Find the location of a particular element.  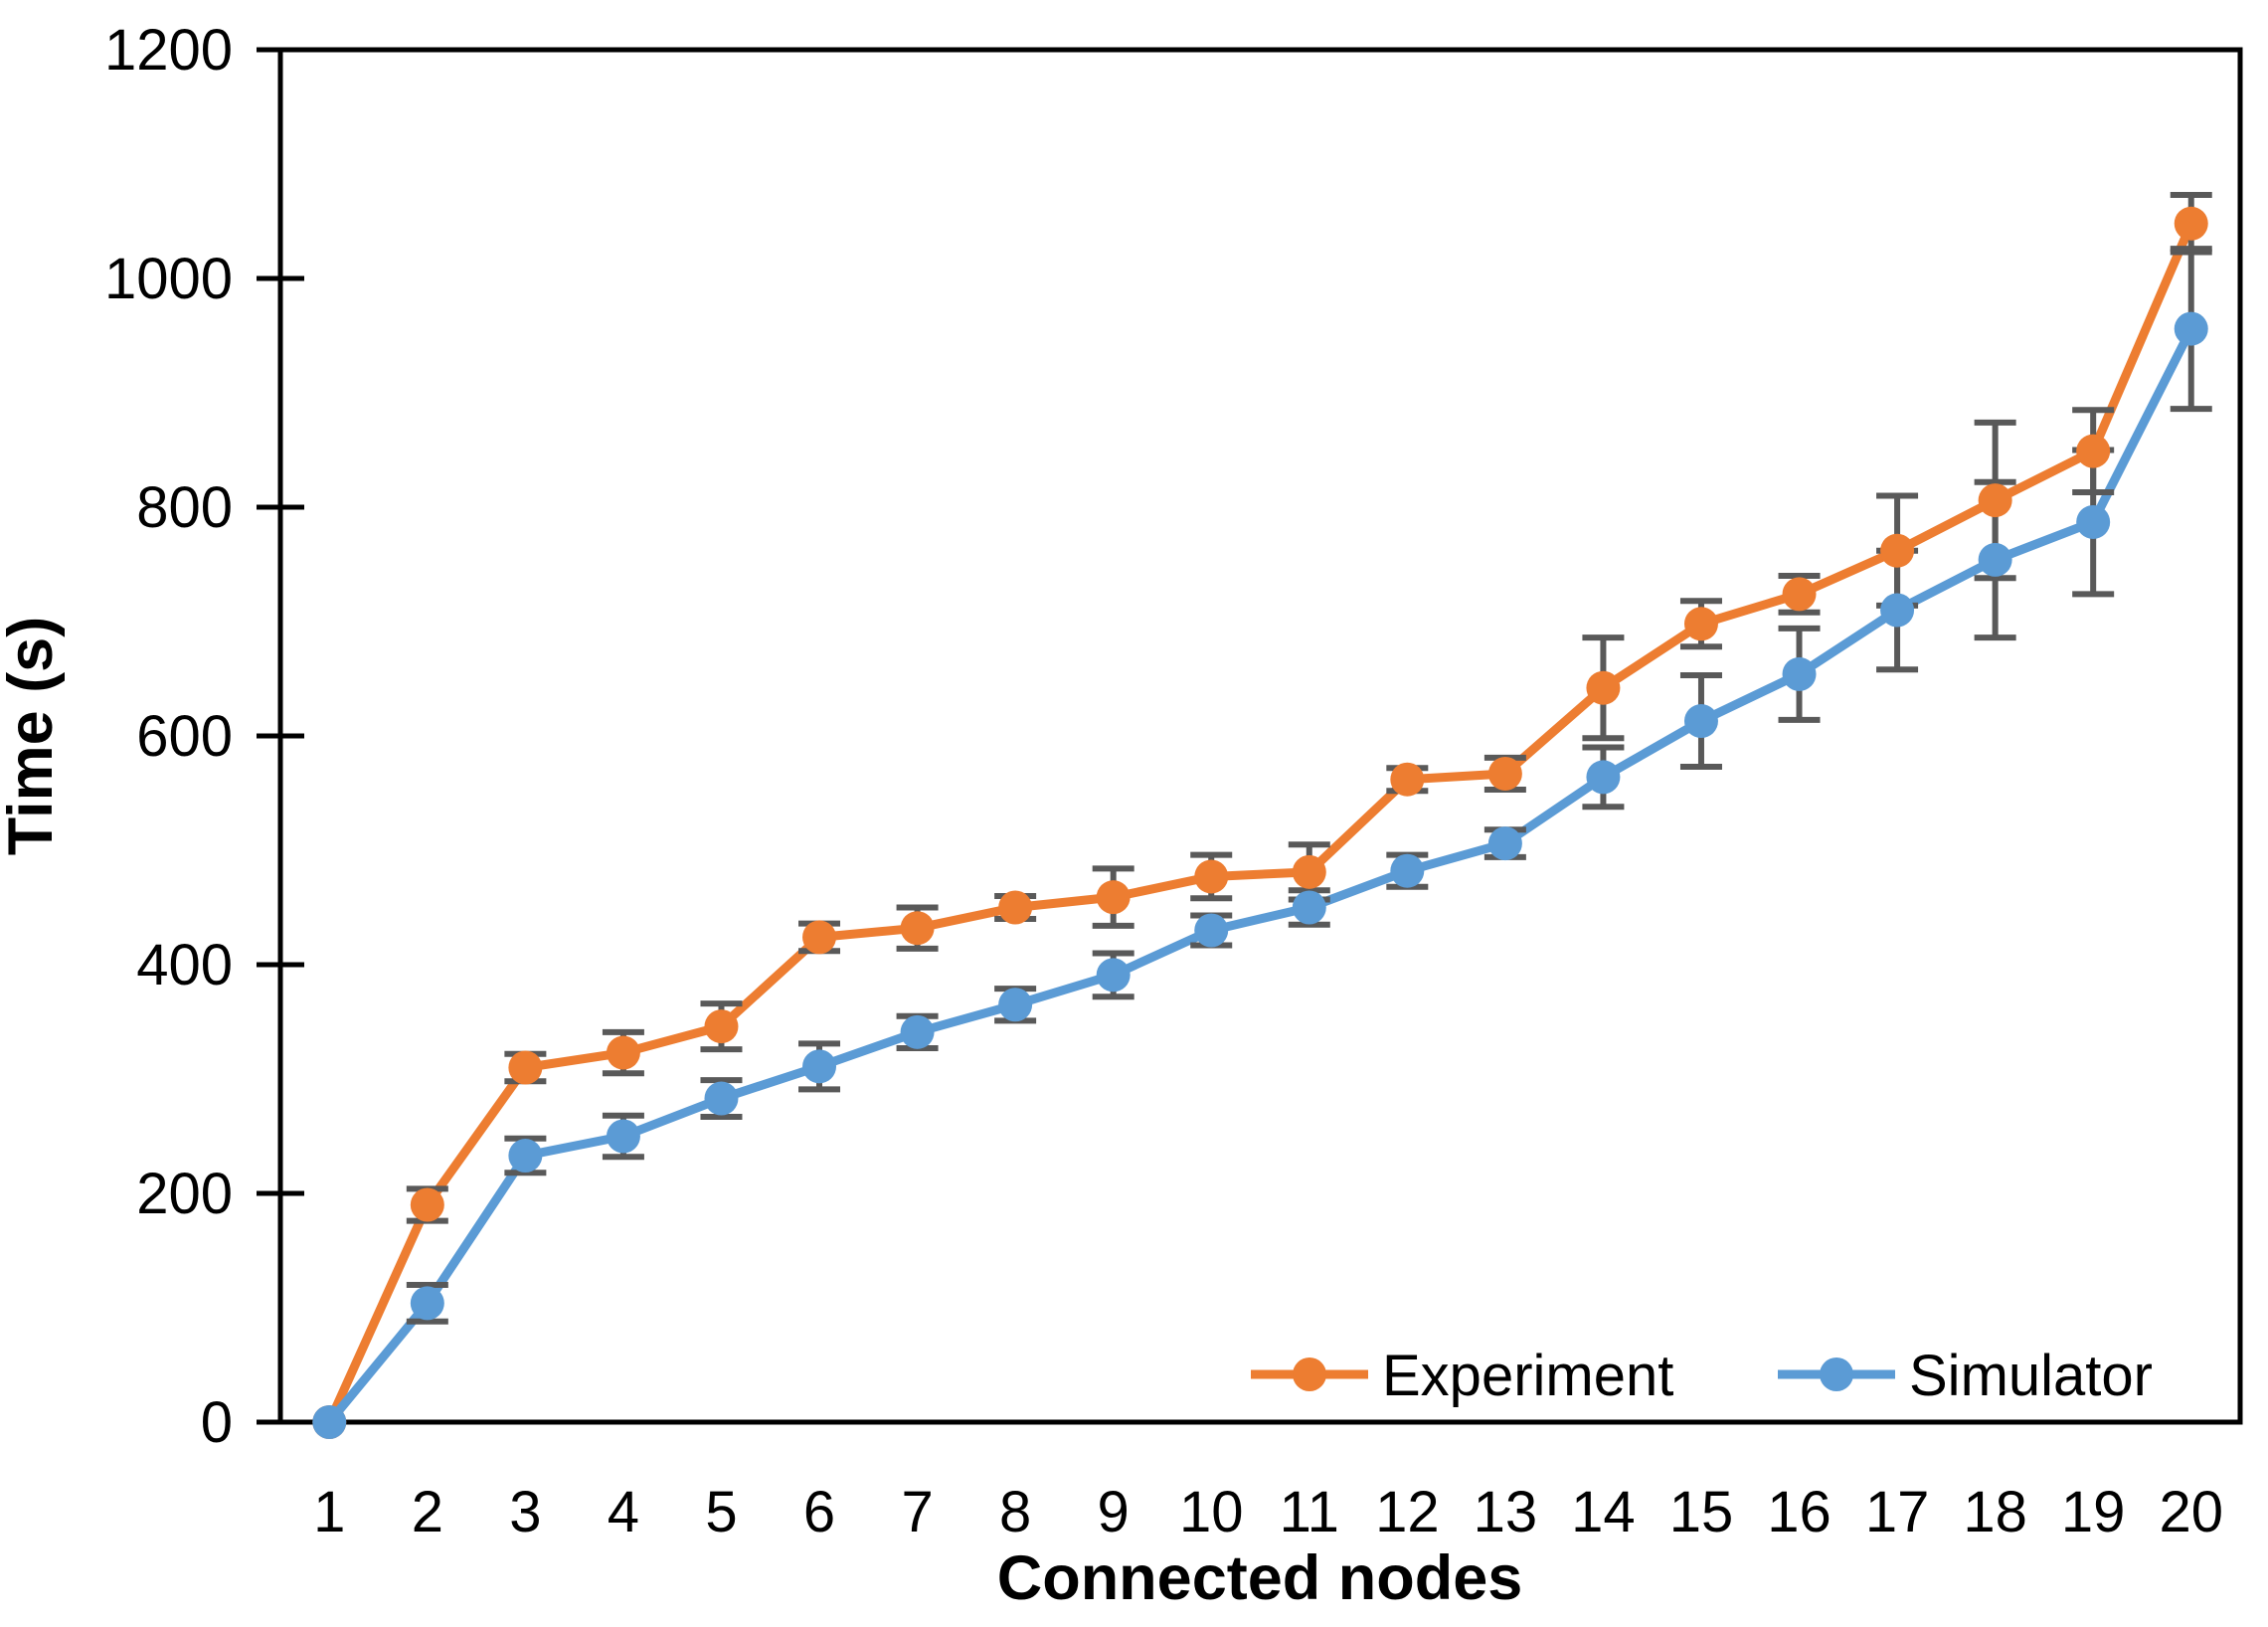

legend-marker-experiment is located at coordinates (1309, 1374).